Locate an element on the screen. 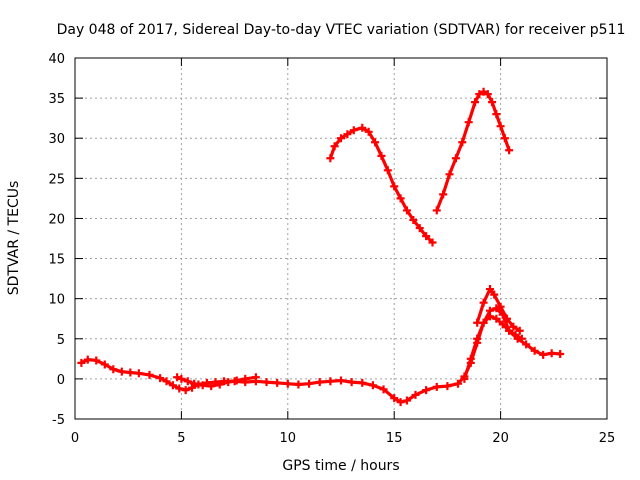  y-tick-label: 25 is located at coordinates (56, 179).